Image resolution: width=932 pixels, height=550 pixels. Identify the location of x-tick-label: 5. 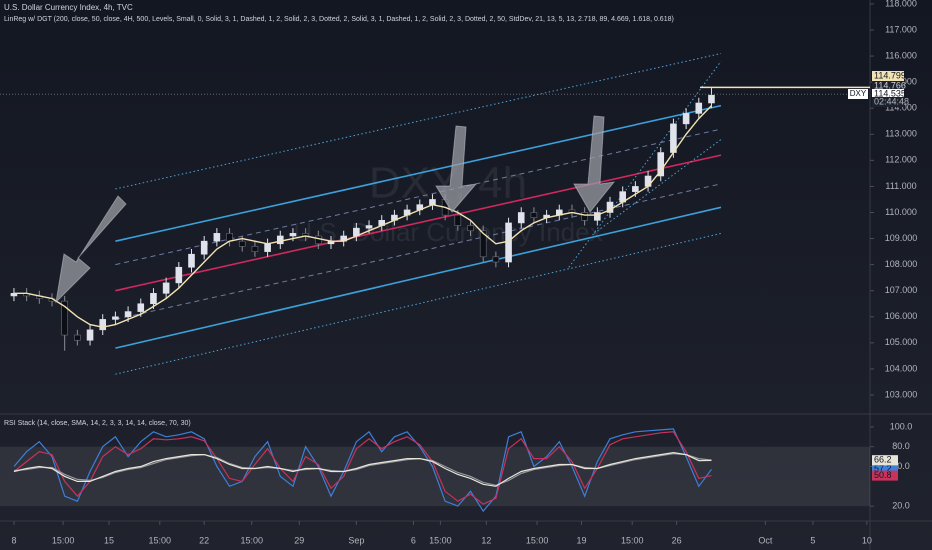
(812, 540).